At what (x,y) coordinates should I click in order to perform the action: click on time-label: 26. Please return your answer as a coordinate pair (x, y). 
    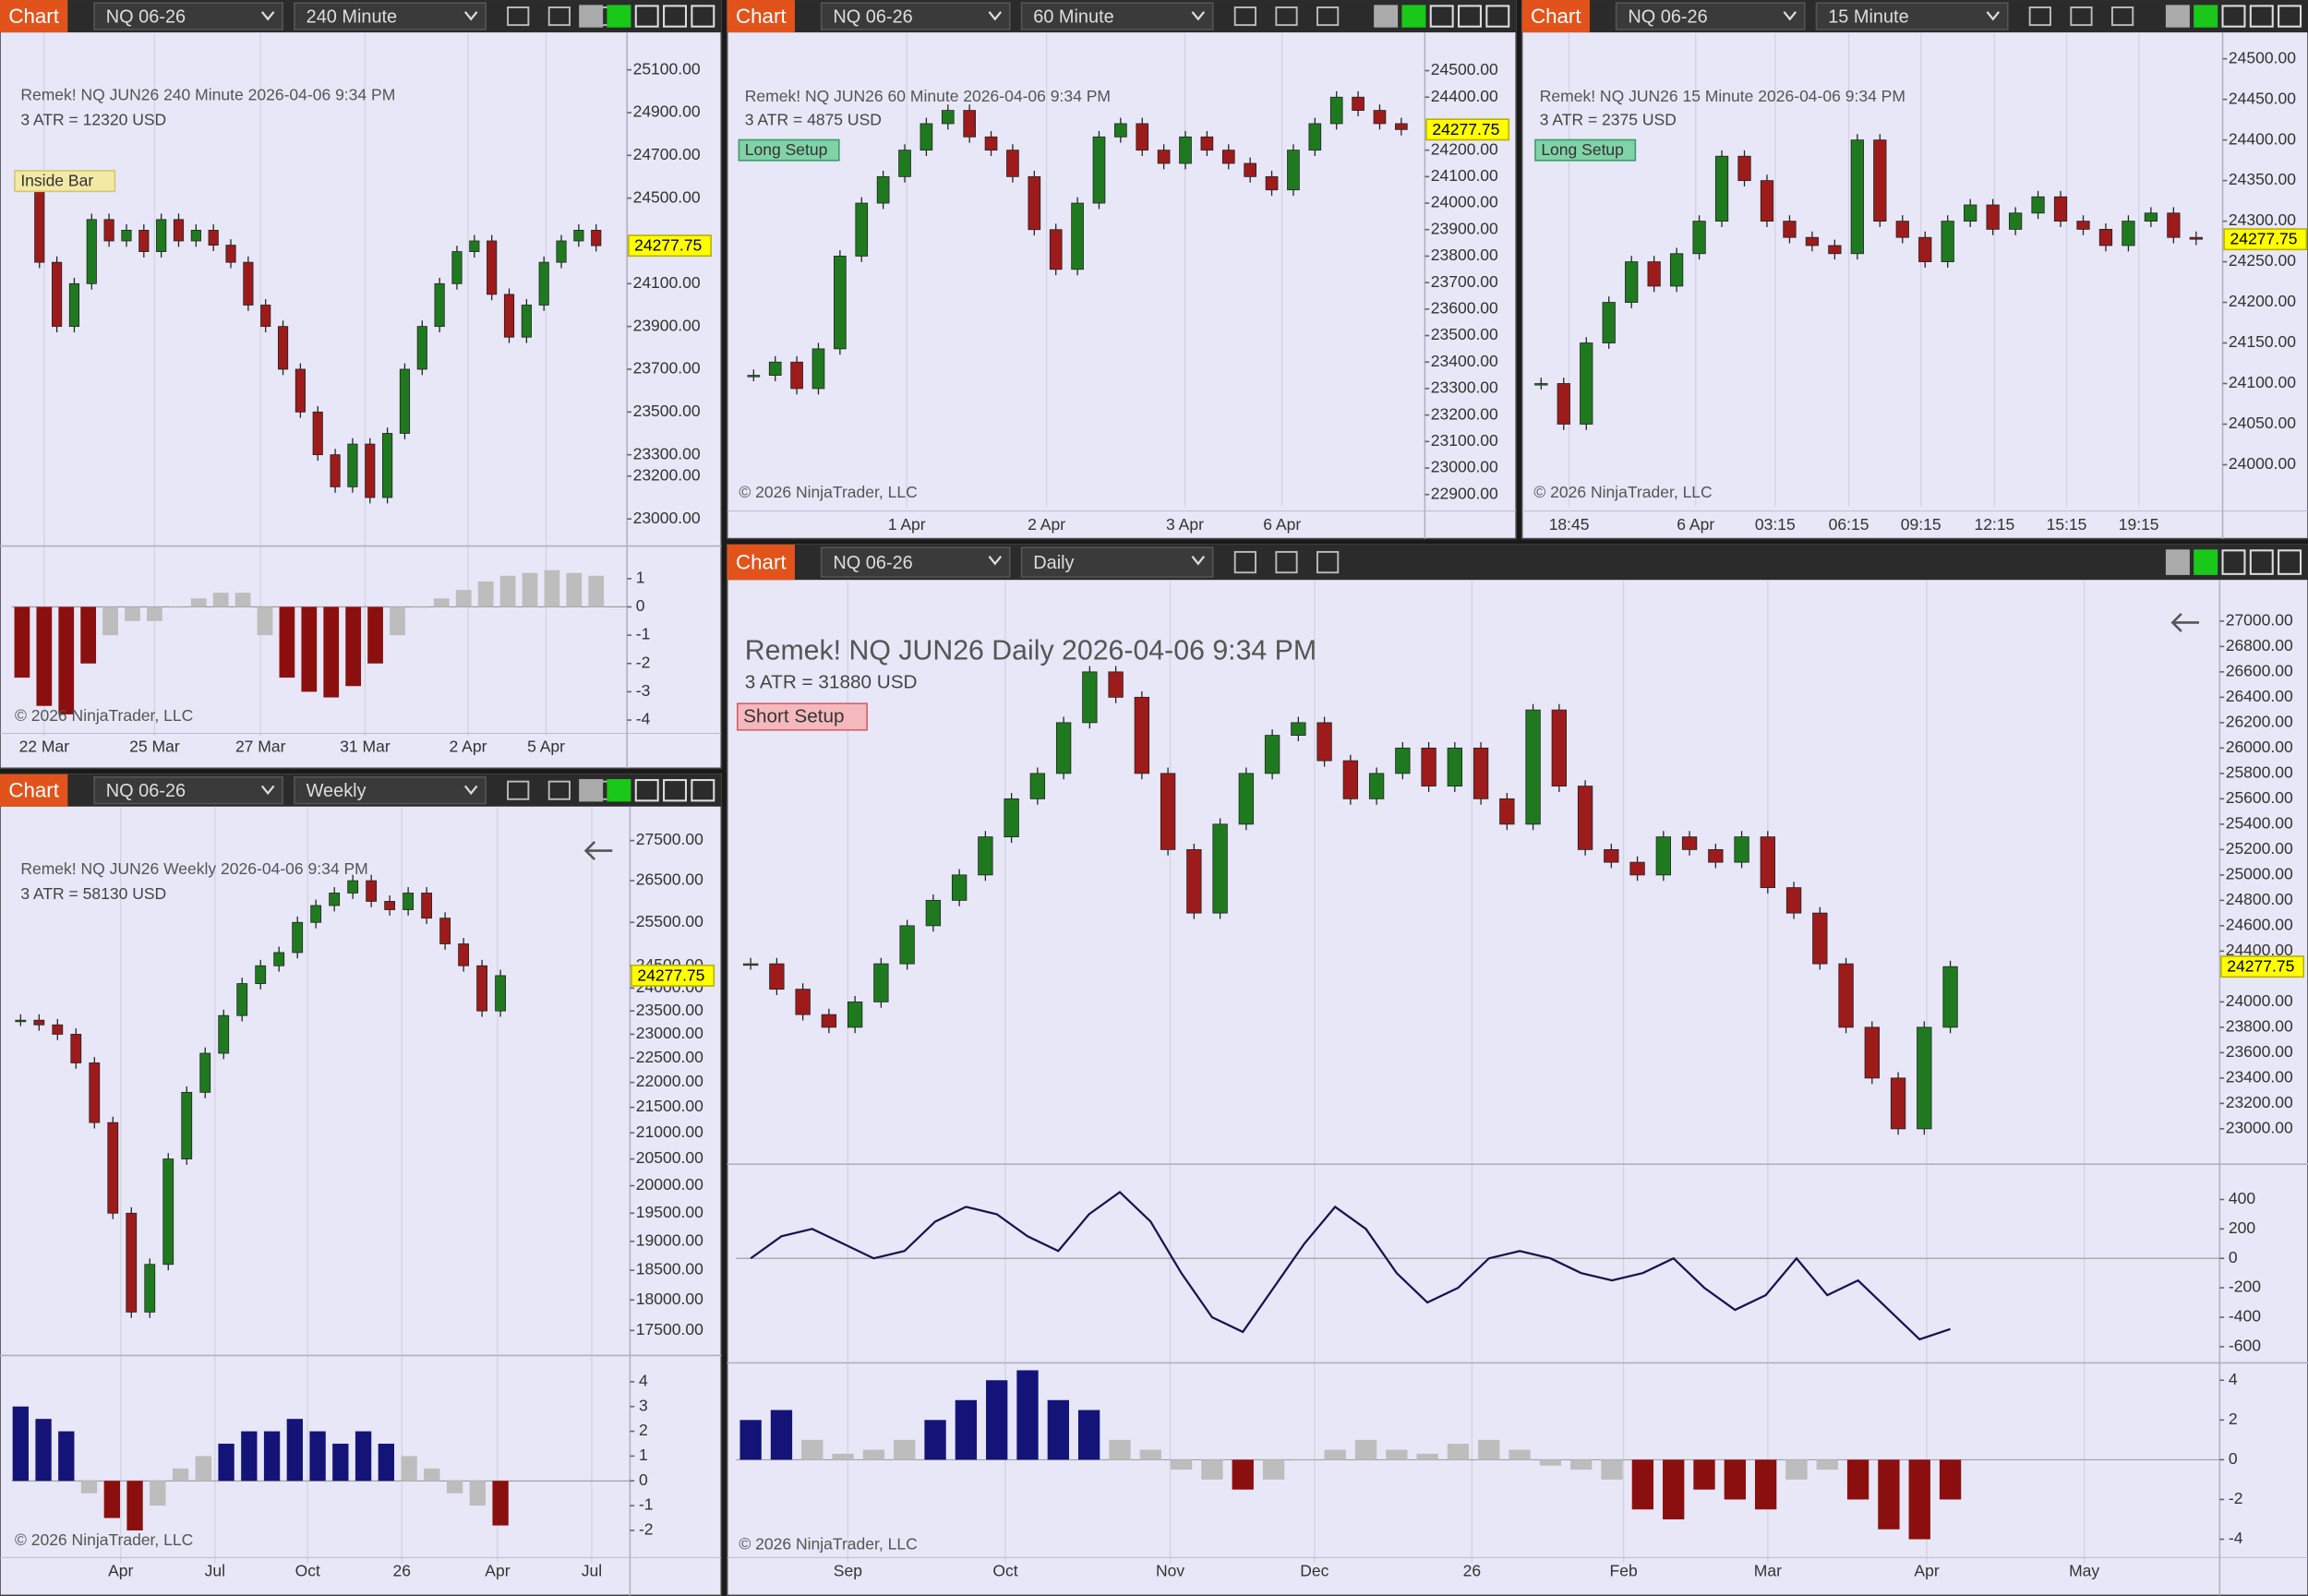
    Looking at the image, I should click on (1472, 1570).